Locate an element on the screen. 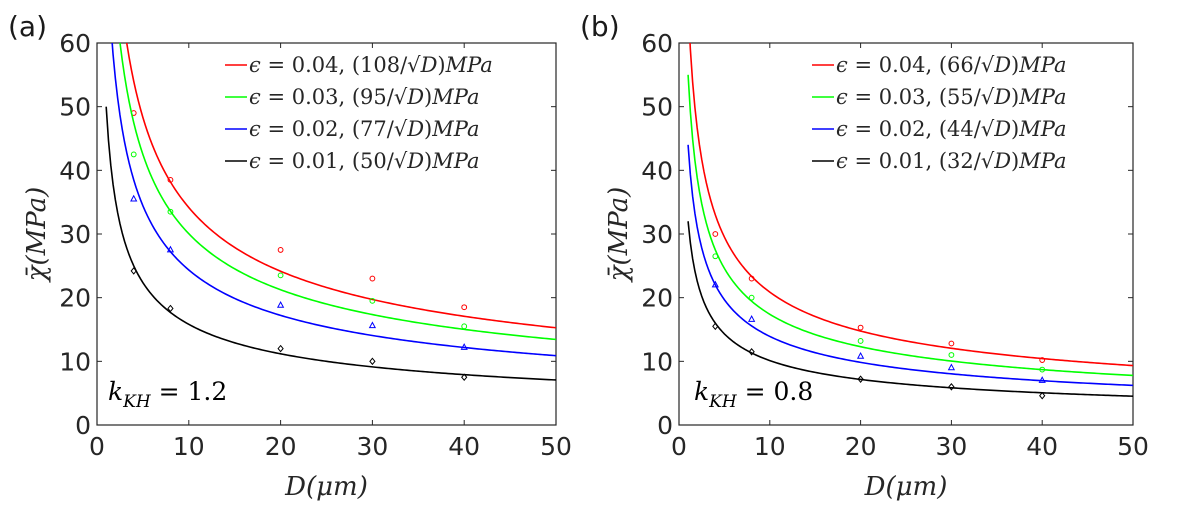  legend-entry-label: ϵ = 0.04, (108/√D)MPa is located at coordinates (371, 65).